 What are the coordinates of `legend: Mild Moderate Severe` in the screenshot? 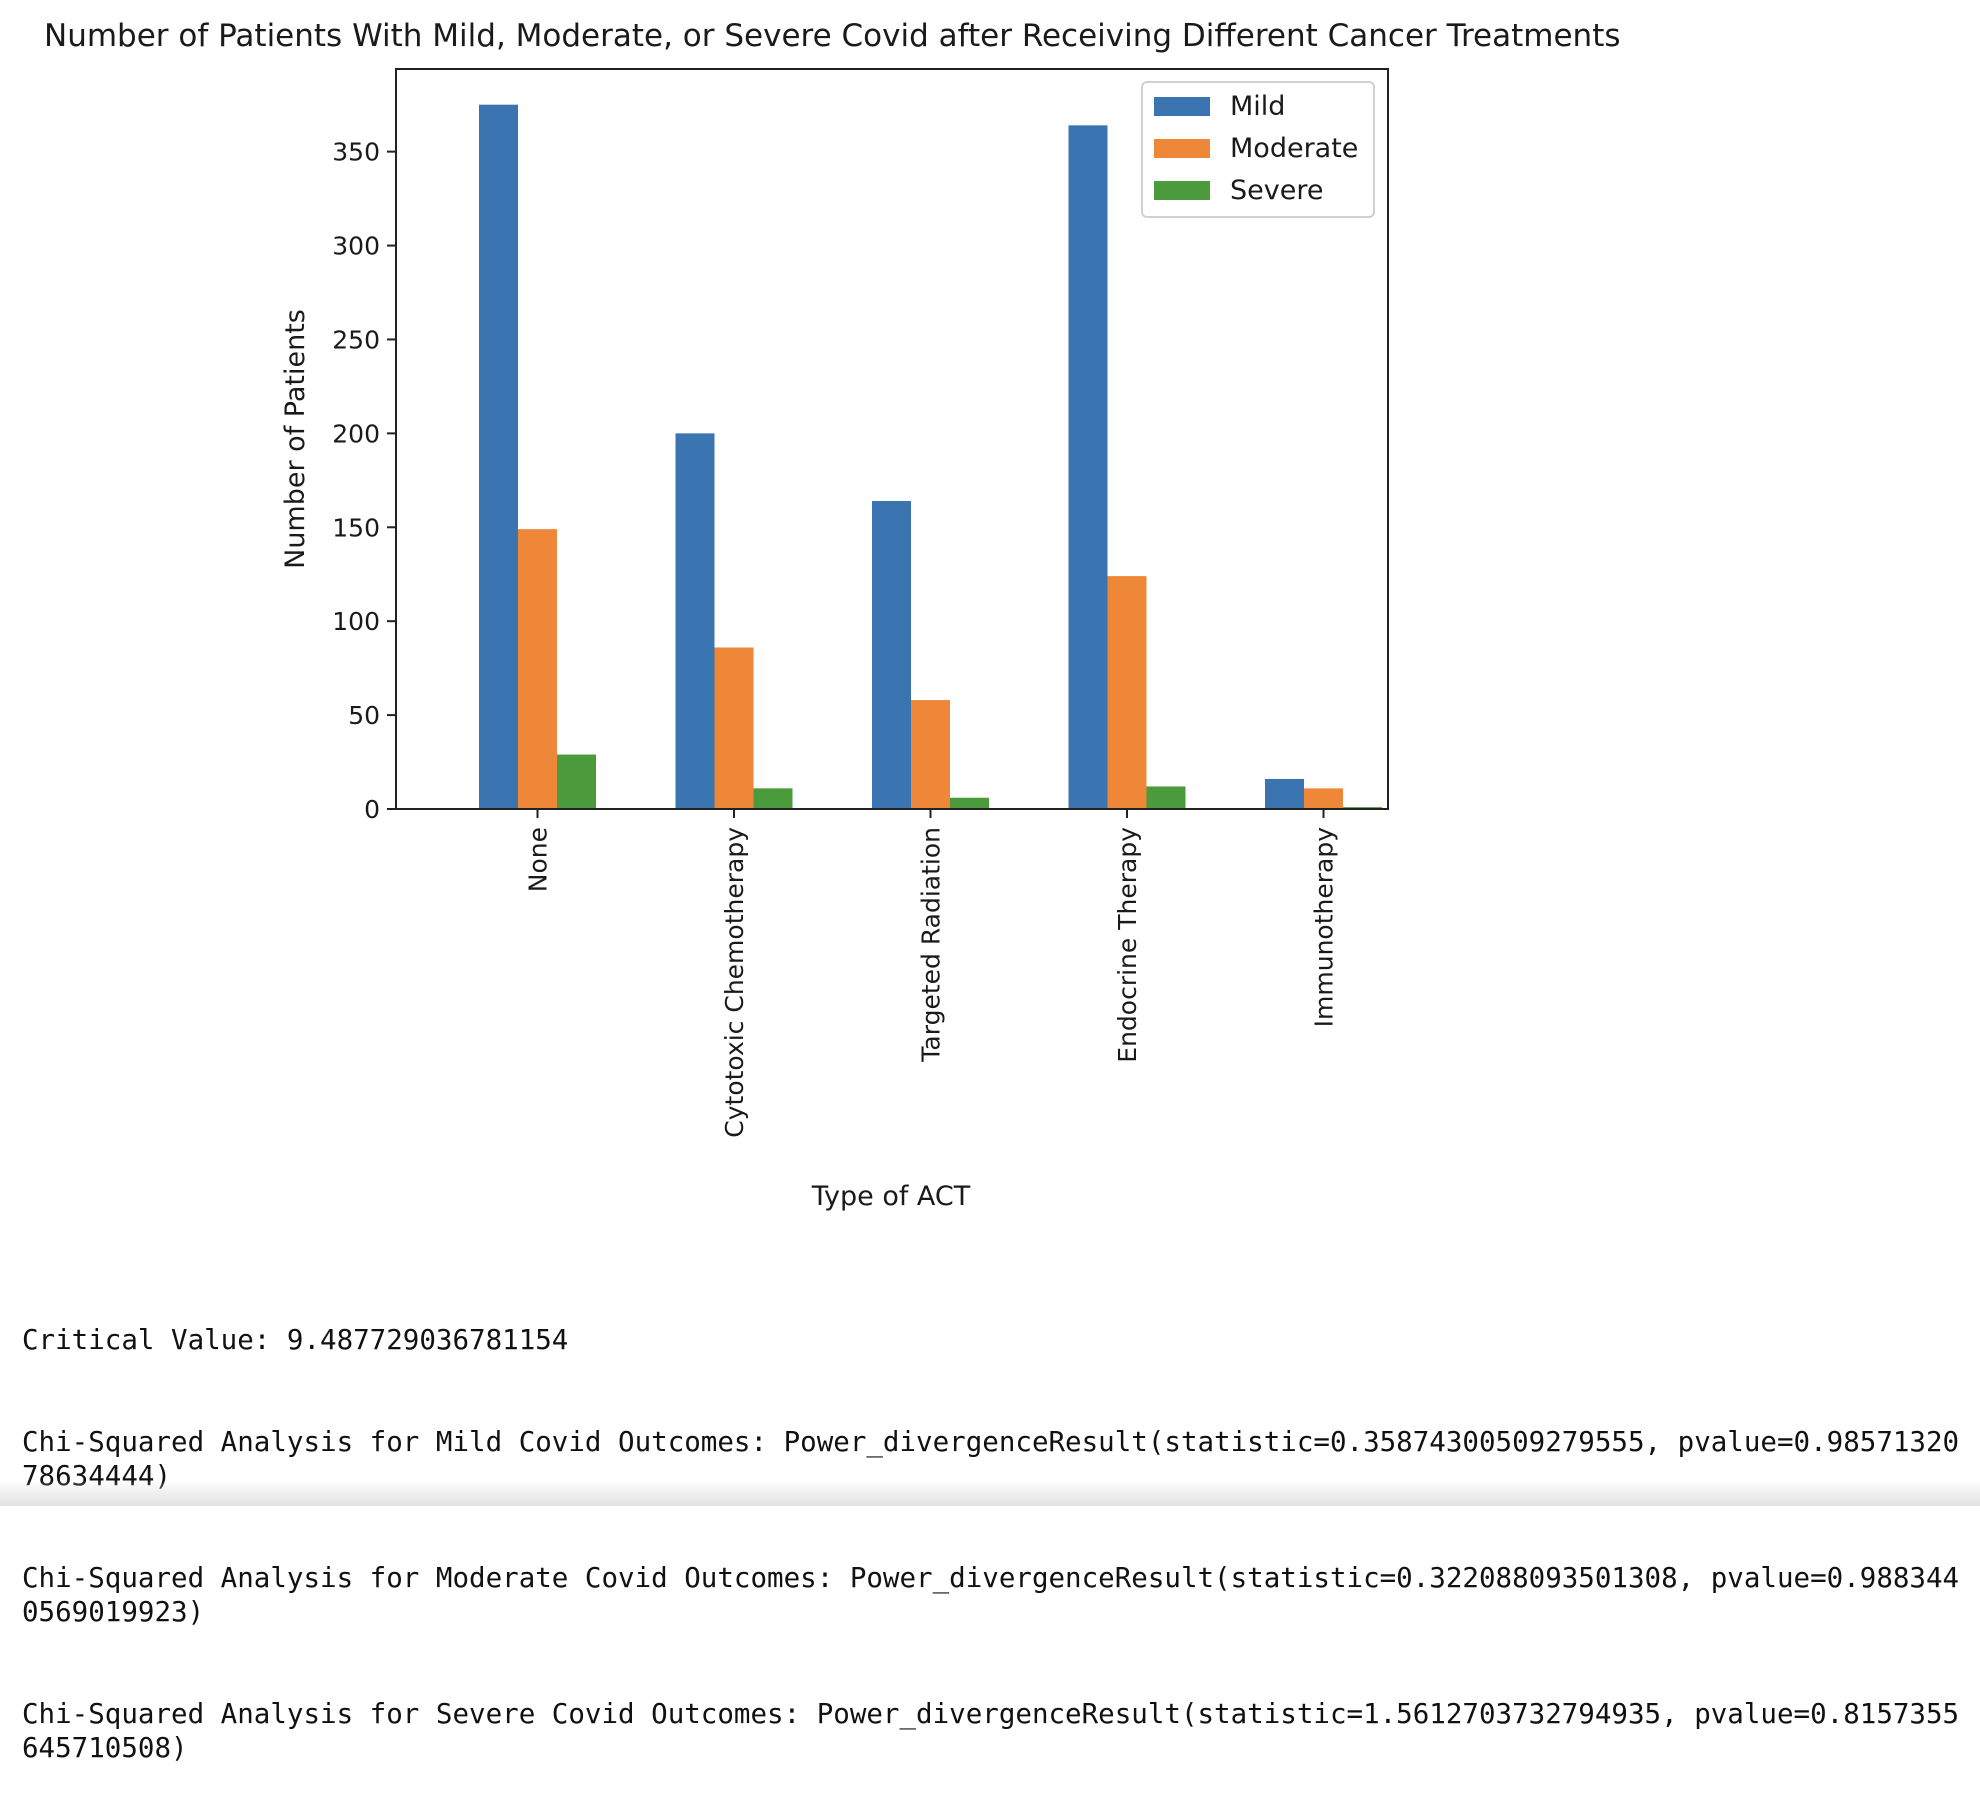 It's located at (1258, 149).